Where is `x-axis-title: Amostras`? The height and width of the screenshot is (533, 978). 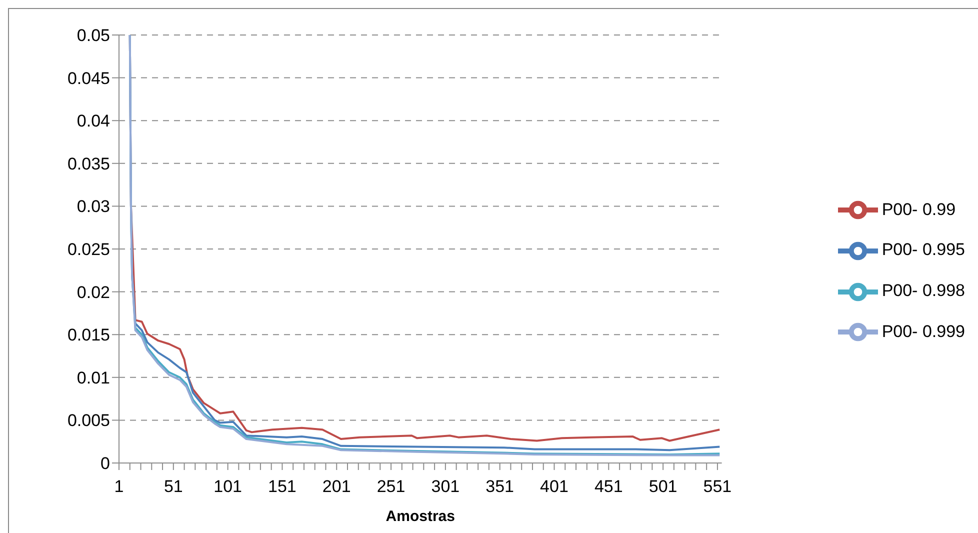 x-axis-title: Amostras is located at coordinates (421, 516).